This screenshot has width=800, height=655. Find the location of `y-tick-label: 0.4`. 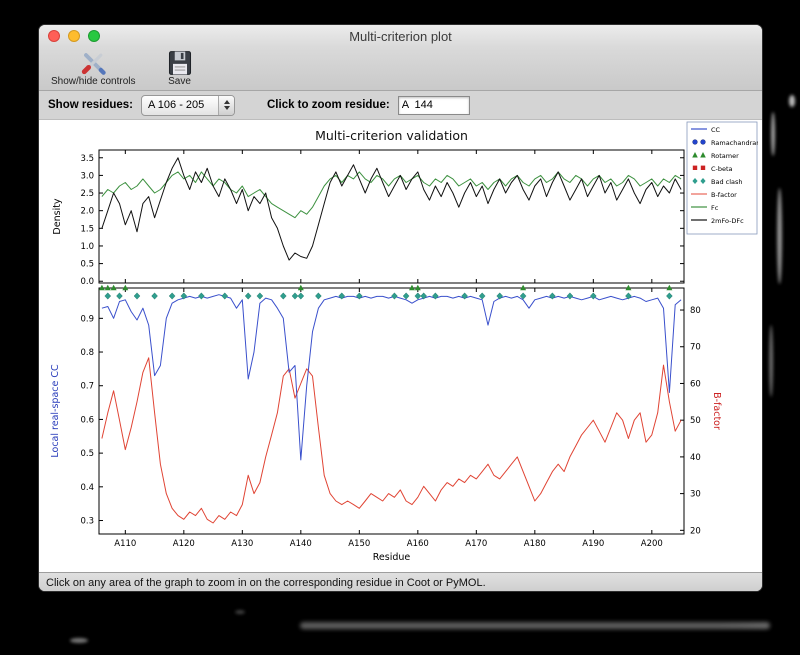

y-tick-label: 0.4 is located at coordinates (87, 488).